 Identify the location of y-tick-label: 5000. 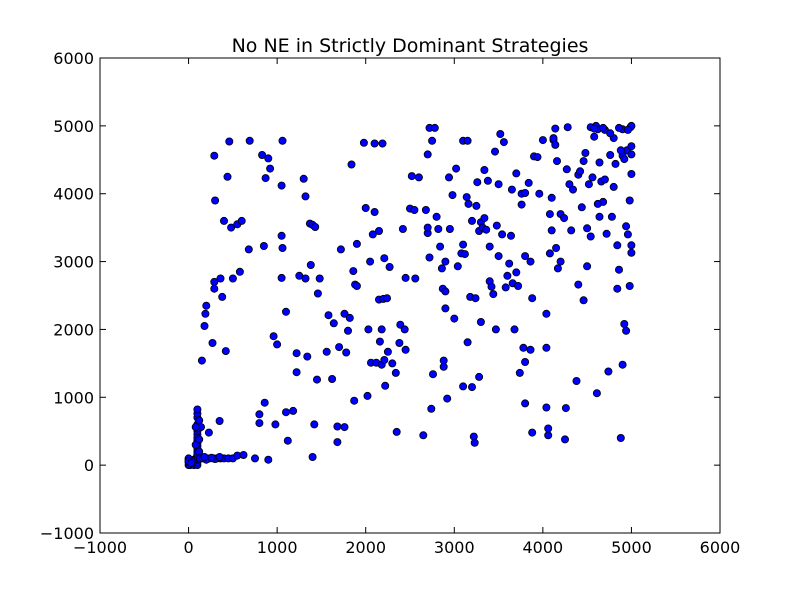
(73, 126).